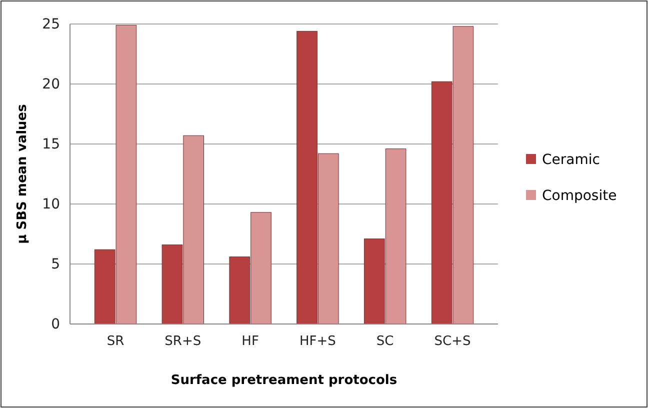 The height and width of the screenshot is (408, 648). Describe the element at coordinates (55, 324) in the screenshot. I see `y-tick-label: 0` at that location.